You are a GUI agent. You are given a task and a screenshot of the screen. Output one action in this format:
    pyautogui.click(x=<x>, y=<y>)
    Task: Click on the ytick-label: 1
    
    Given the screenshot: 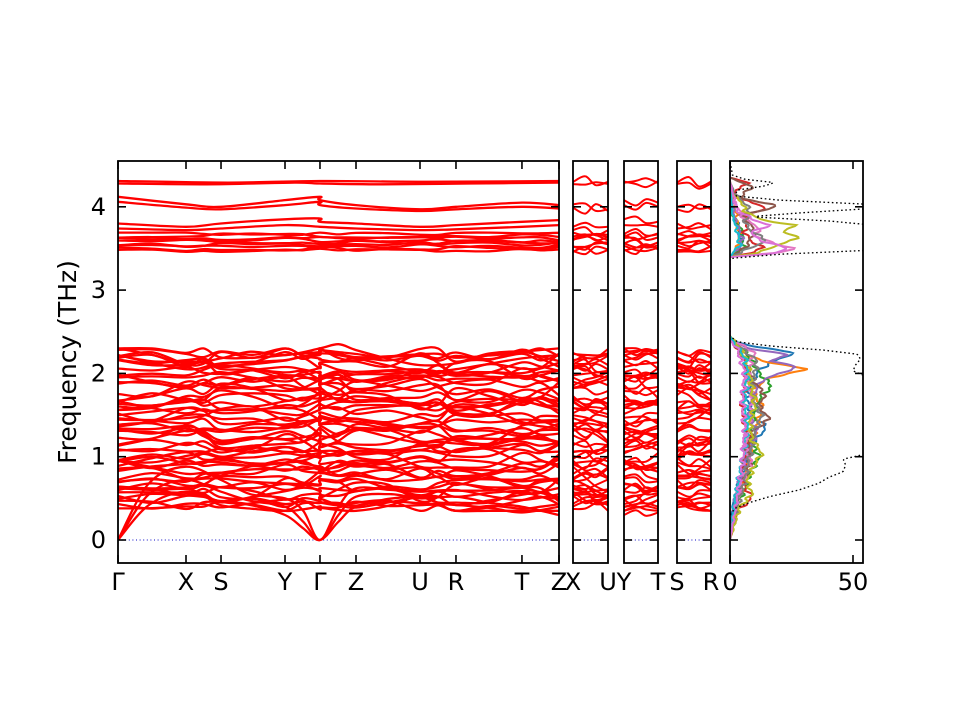 What is the action you would take?
    pyautogui.click(x=98, y=457)
    